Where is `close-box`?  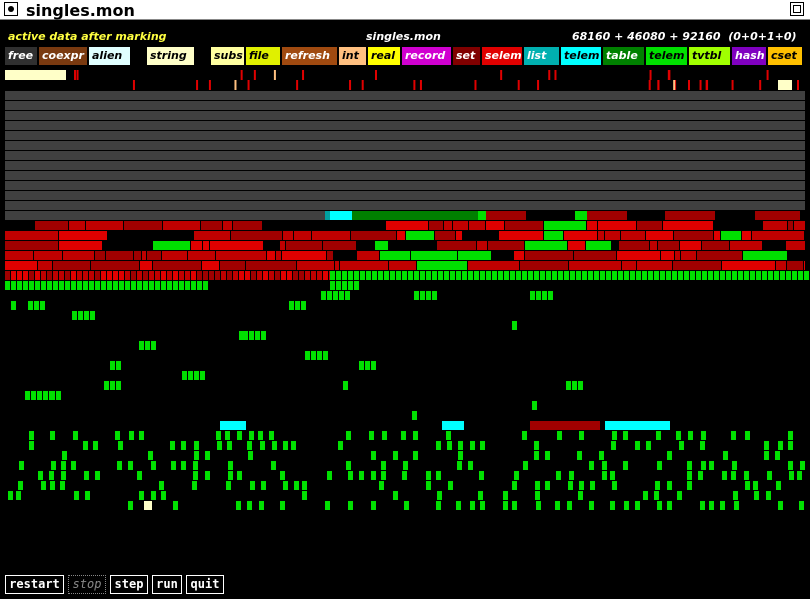
close-box is located at coordinates (11, 9).